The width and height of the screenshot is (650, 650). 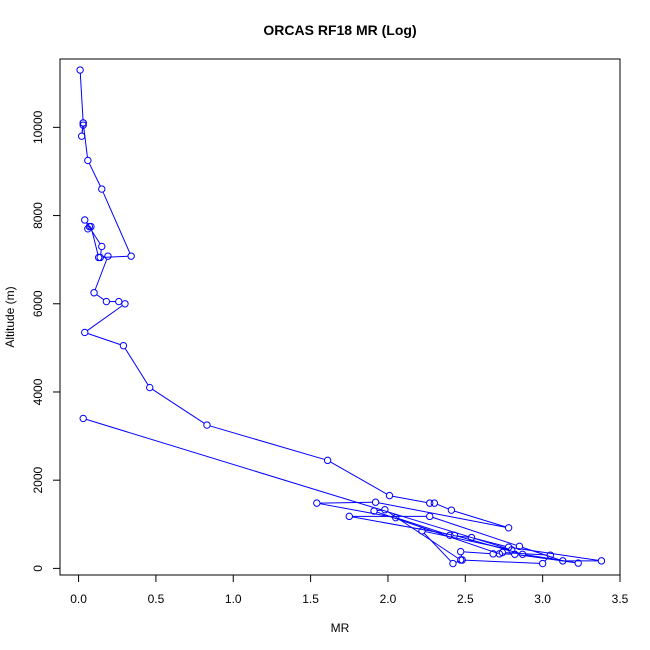 I want to click on y-tick-label: 4000, so click(x=38, y=391).